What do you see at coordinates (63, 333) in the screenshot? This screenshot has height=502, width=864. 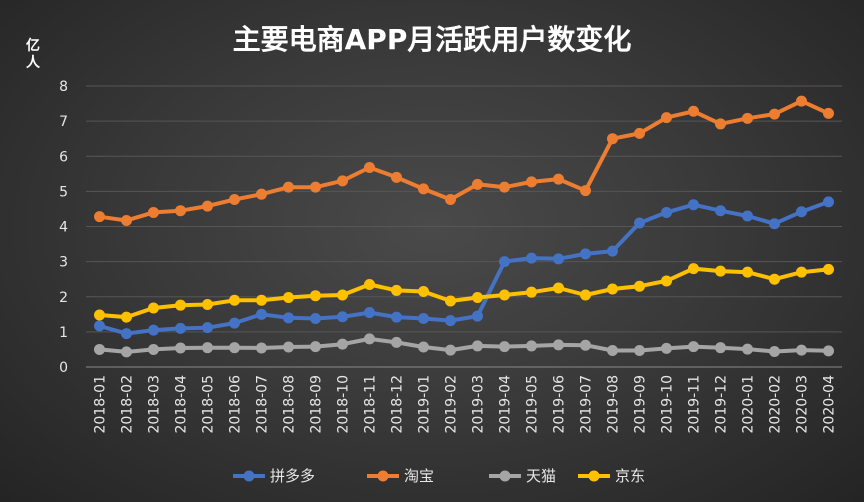 I see `y-tick-label: 1` at bounding box center [63, 333].